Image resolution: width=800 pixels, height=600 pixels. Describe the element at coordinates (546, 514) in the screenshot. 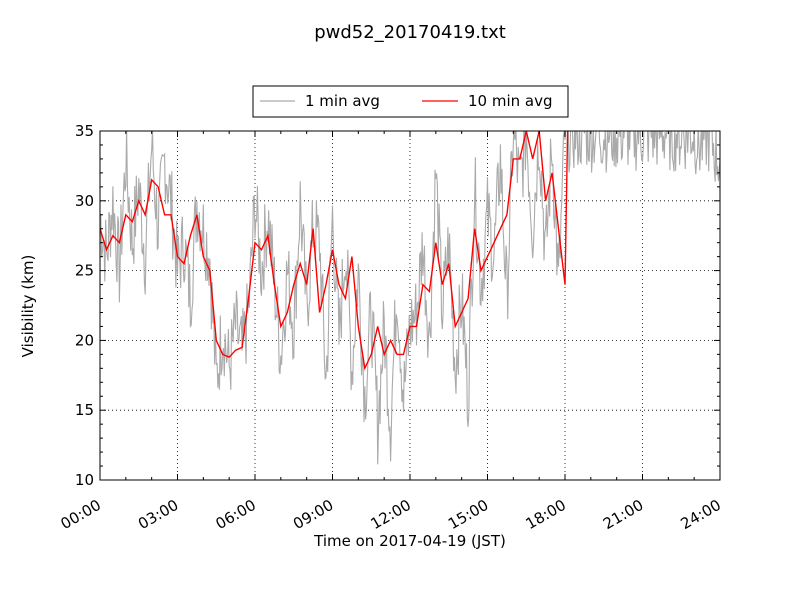

I see `x-tick-label: 18:00` at that location.